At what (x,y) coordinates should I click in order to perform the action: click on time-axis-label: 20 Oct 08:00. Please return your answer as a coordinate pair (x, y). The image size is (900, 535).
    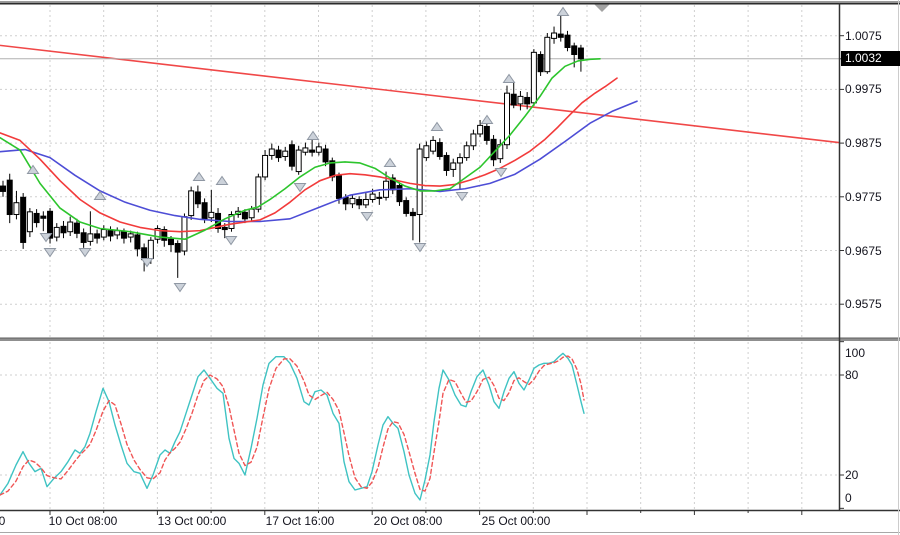
    Looking at the image, I should click on (408, 521).